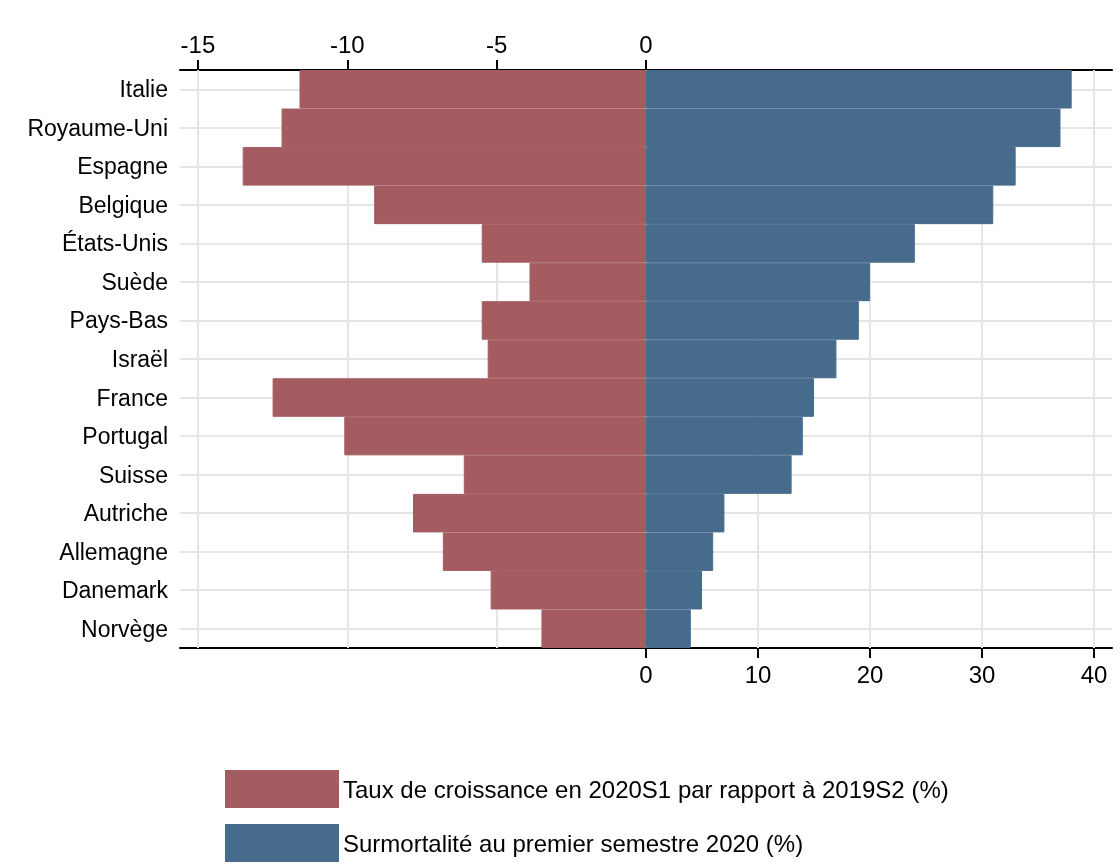 Image resolution: width=1118 pixels, height=867 pixels. Describe the element at coordinates (870, 674) in the screenshot. I see `x-tick-label: 20` at that location.